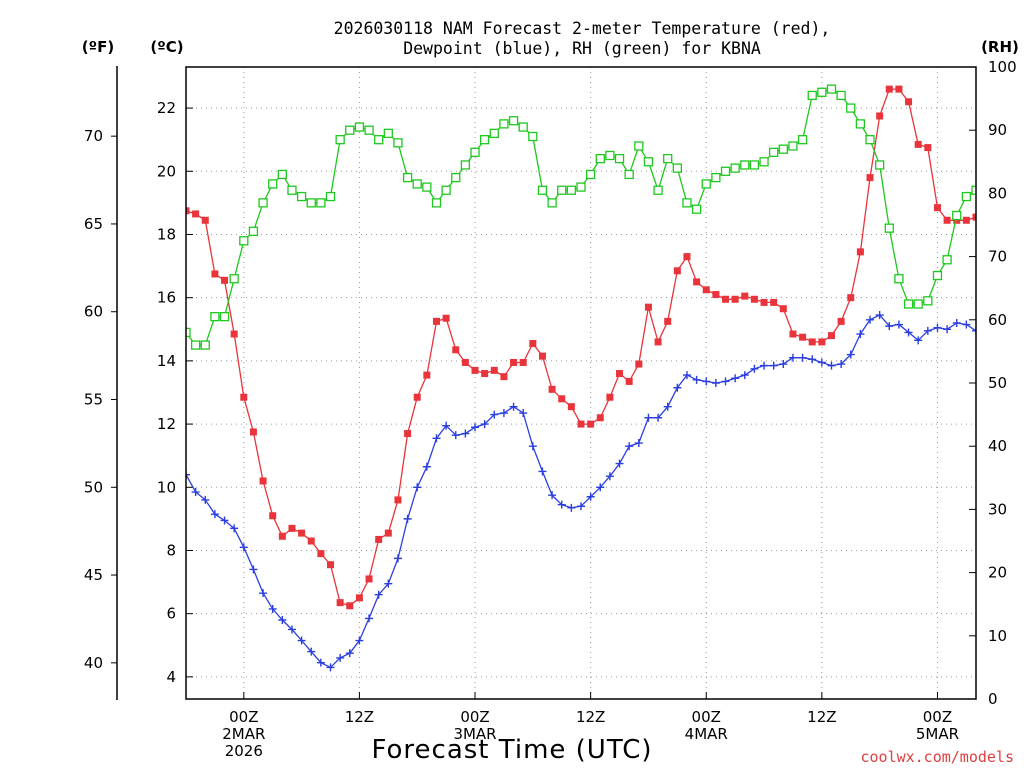 The image size is (1024, 768). What do you see at coordinates (166, 361) in the screenshot?
I see `celsius-tick-label: 14` at bounding box center [166, 361].